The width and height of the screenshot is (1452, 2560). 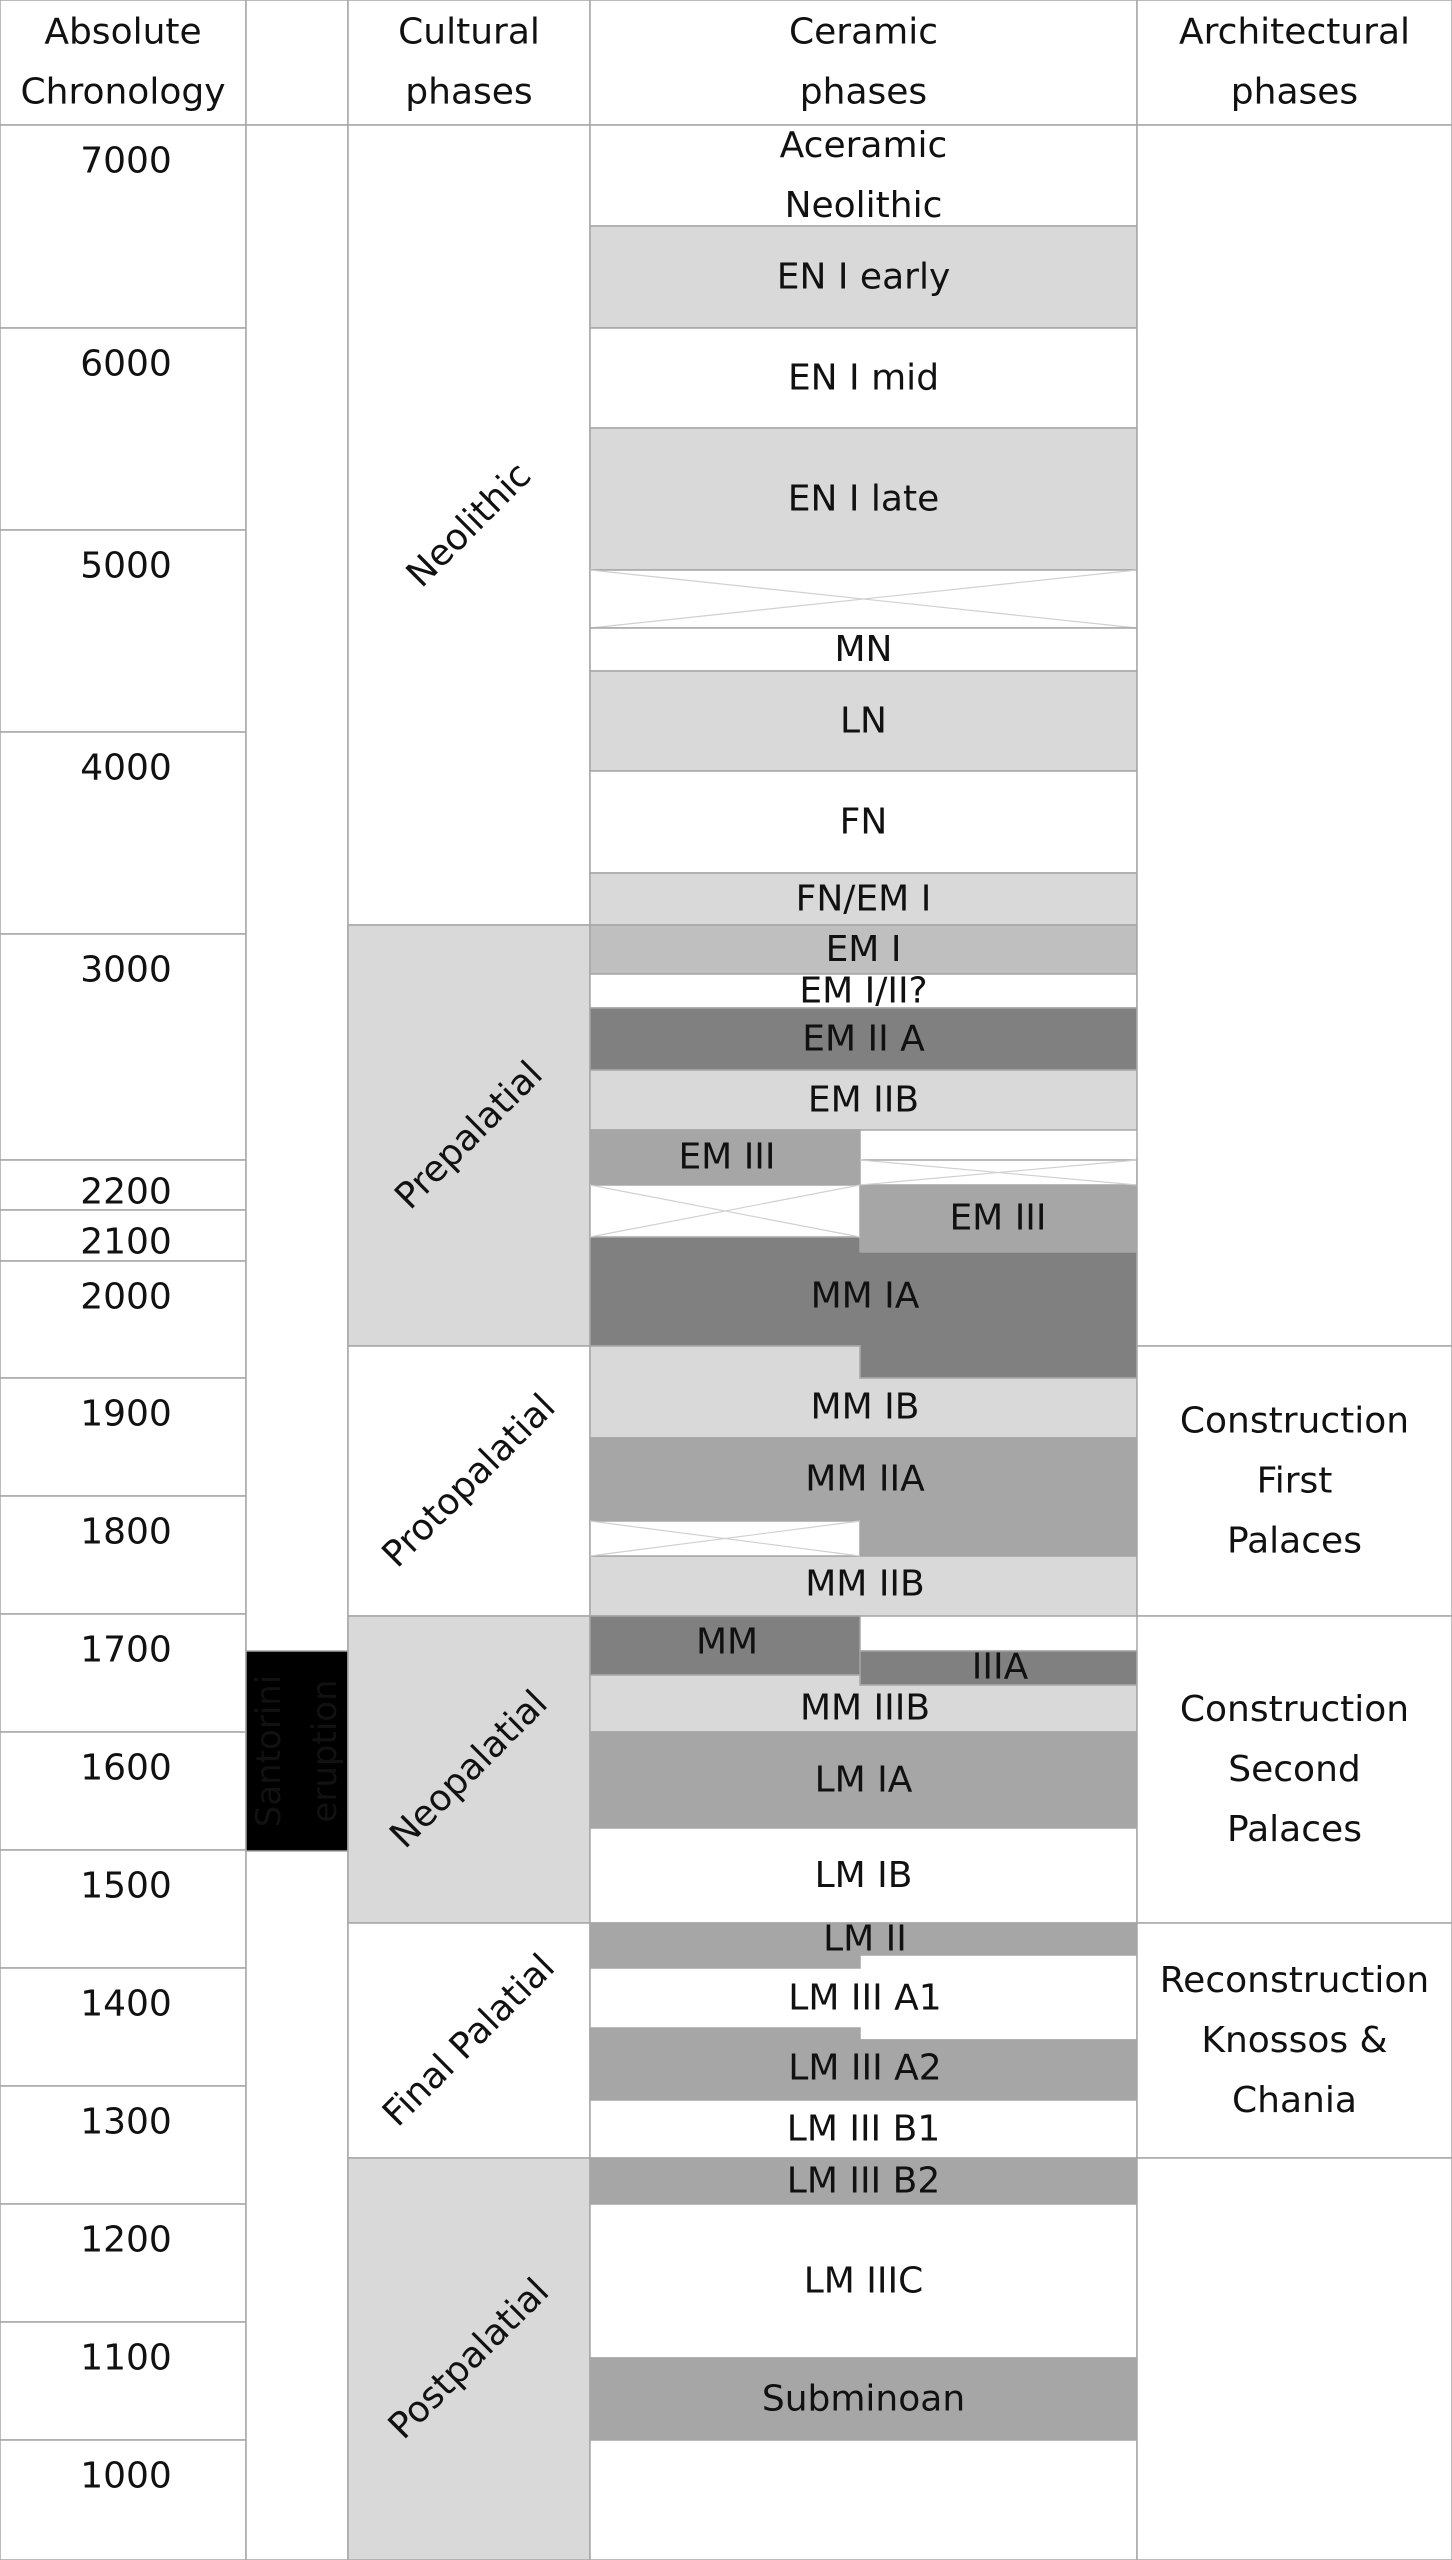 I want to click on santorini-eruption-label: Santorini eruption, so click(x=297, y=1751).